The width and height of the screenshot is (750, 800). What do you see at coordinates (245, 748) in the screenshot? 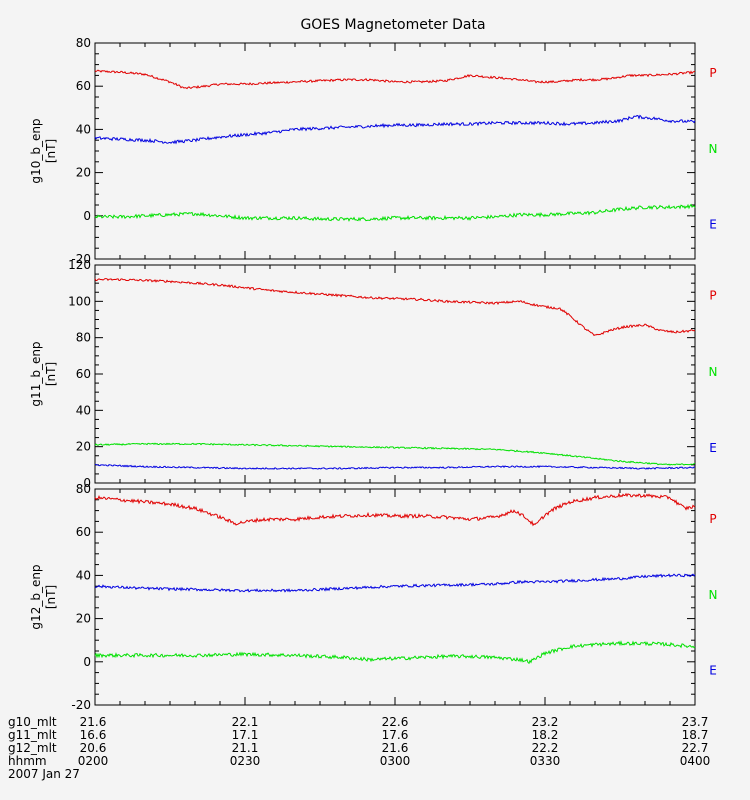
I see `x-tick-label-g12_mlt: 21.1` at bounding box center [245, 748].